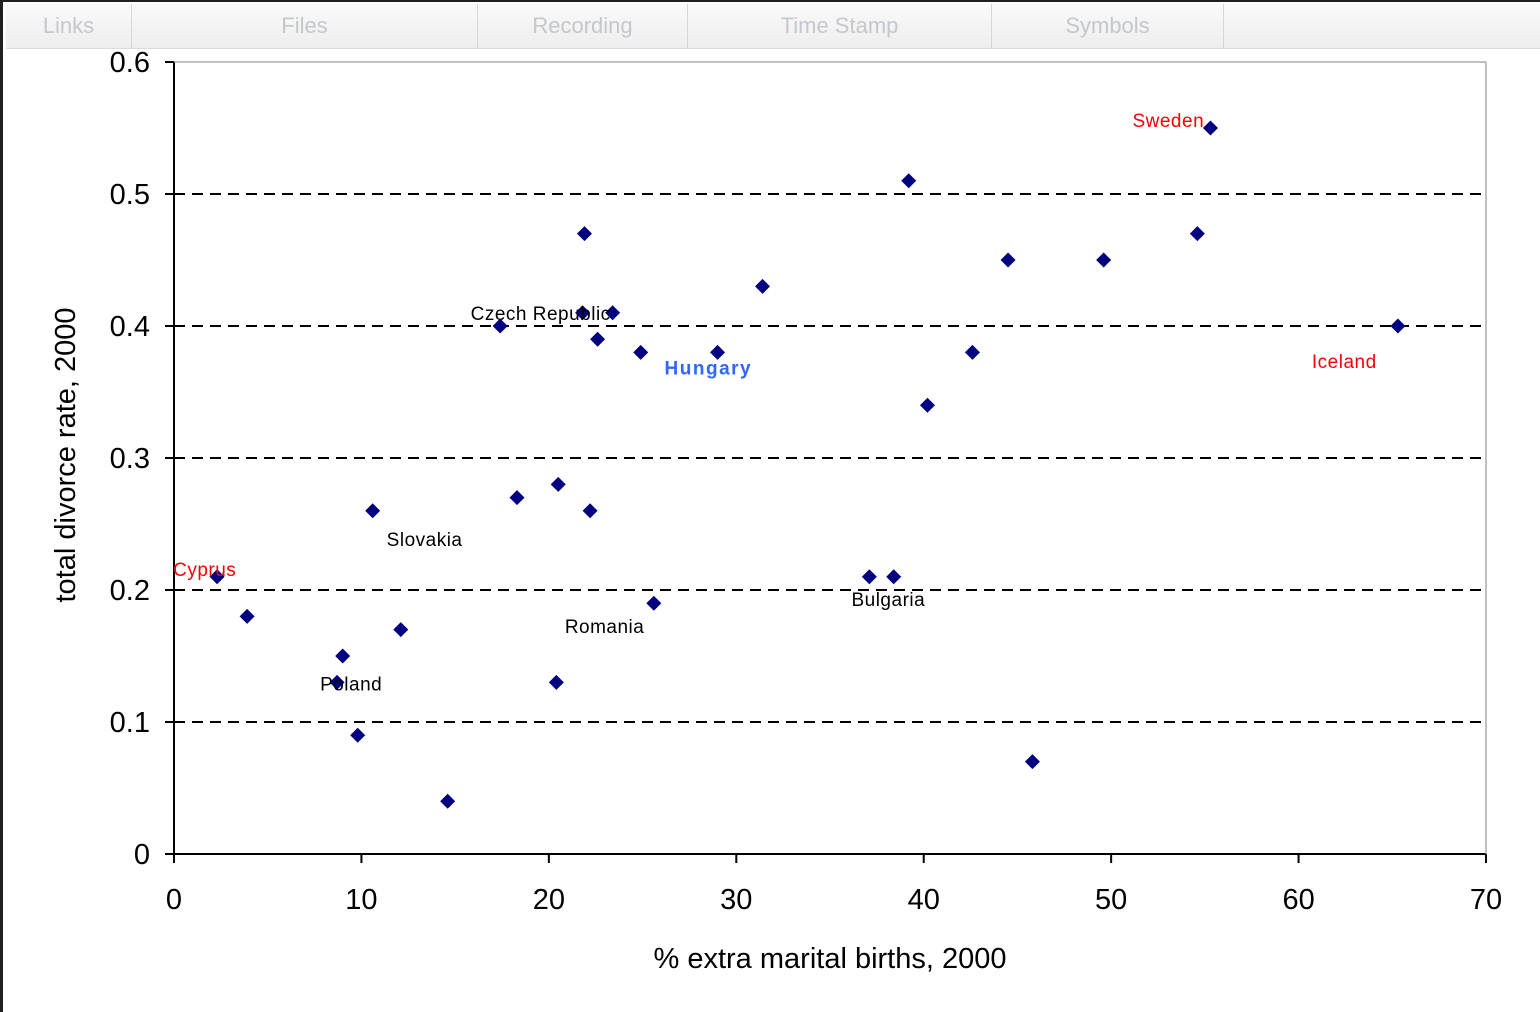 The height and width of the screenshot is (1012, 1540). What do you see at coordinates (130, 327) in the screenshot?
I see `y-tick-label-4: 0.4` at bounding box center [130, 327].